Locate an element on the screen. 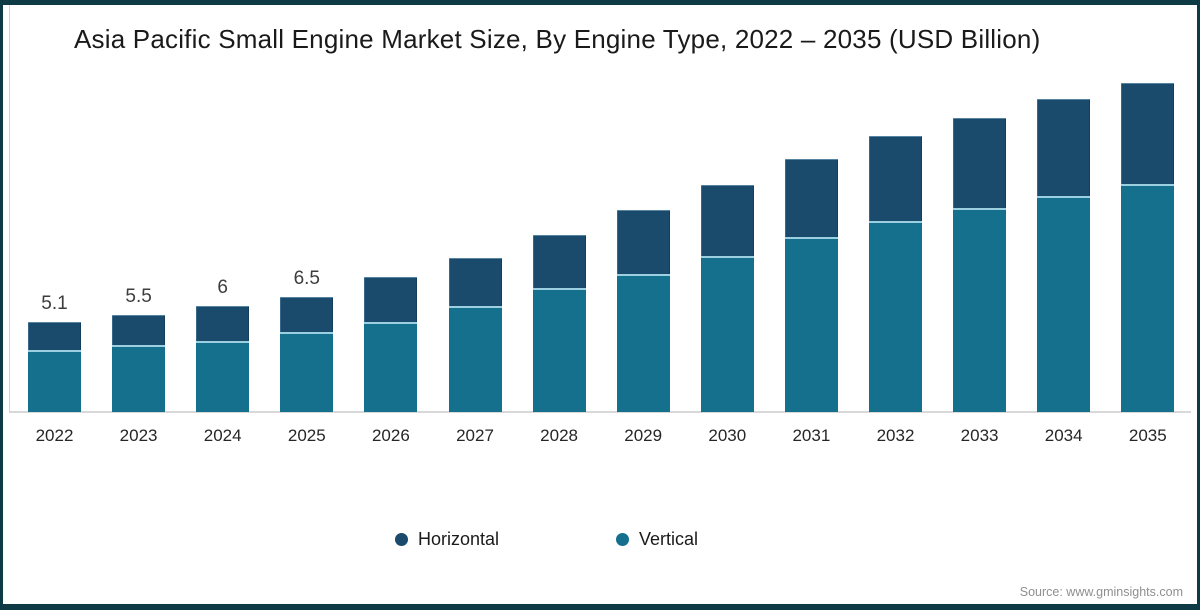 The height and width of the screenshot is (610, 1200). x-tick-label: 2027 is located at coordinates (475, 435).